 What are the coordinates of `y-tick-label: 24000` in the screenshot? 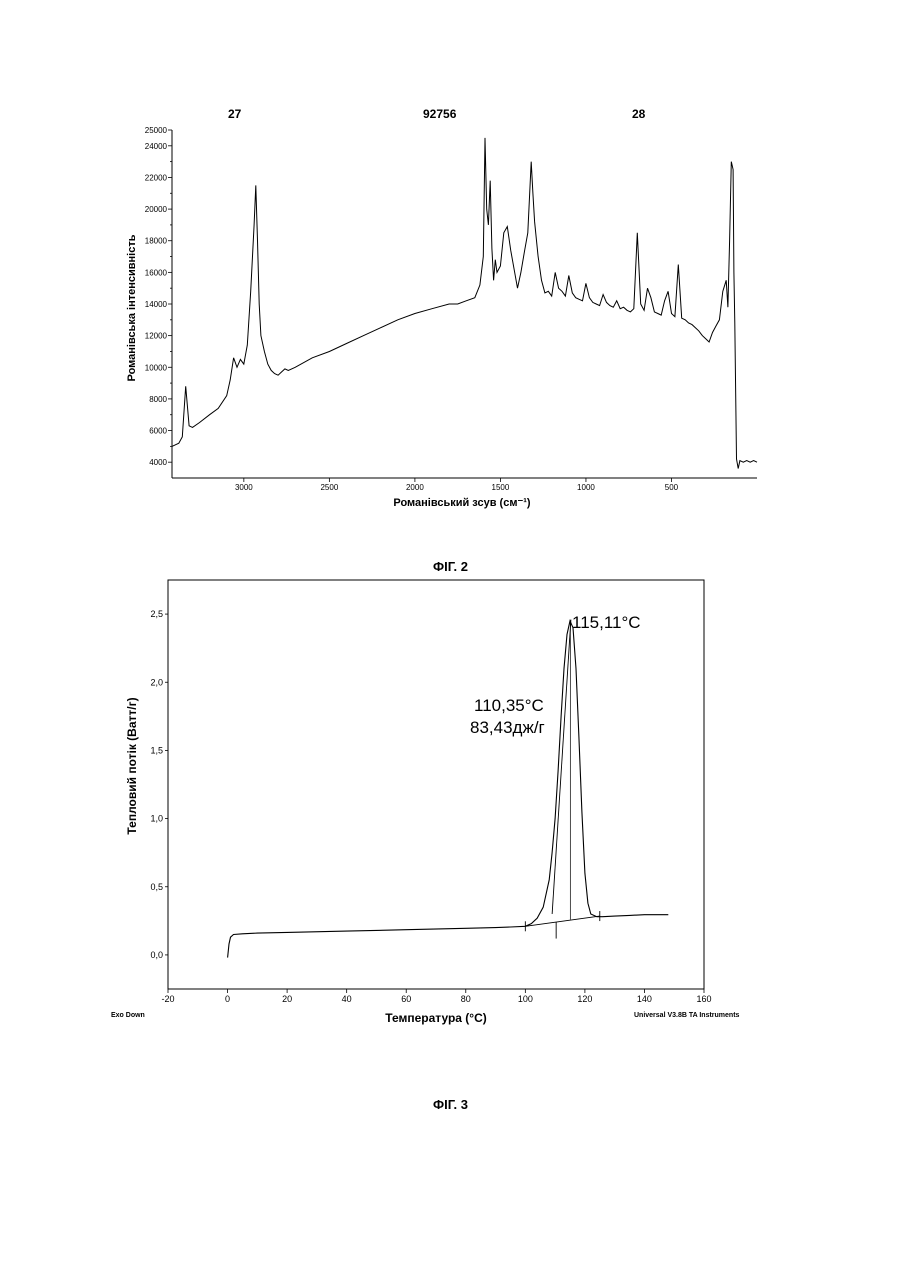 It's located at (156, 146).